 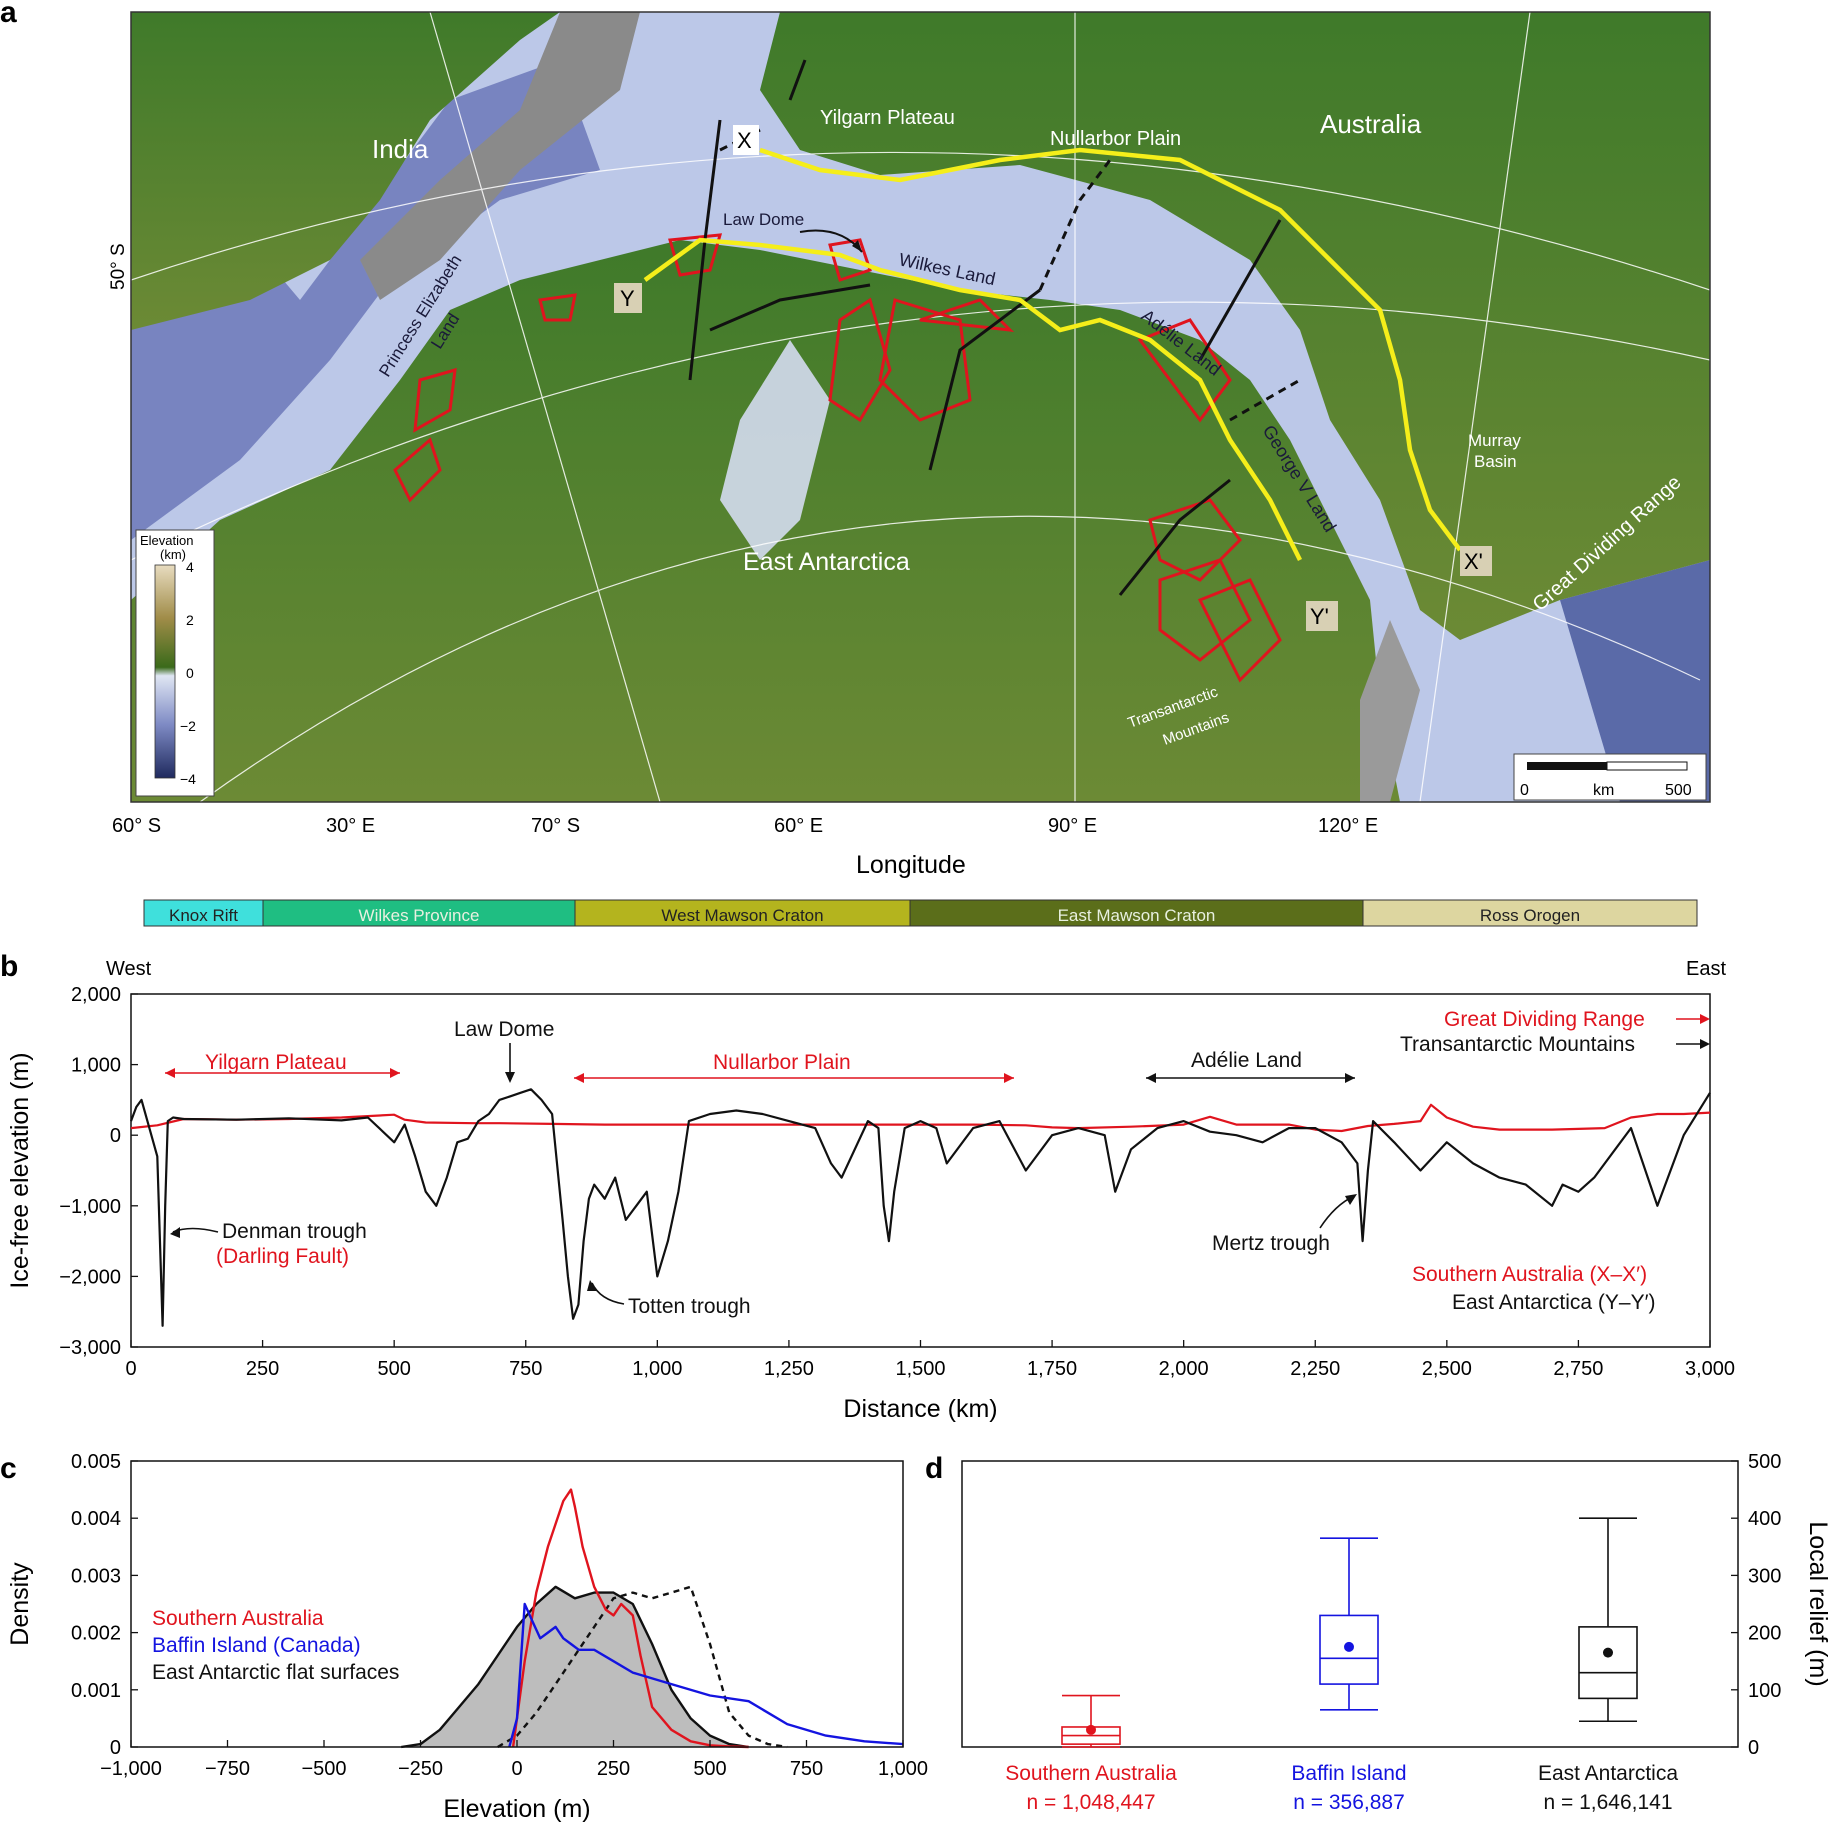 What do you see at coordinates (188, 779) in the screenshot?
I see `colorbar-tick-m4: −4` at bounding box center [188, 779].